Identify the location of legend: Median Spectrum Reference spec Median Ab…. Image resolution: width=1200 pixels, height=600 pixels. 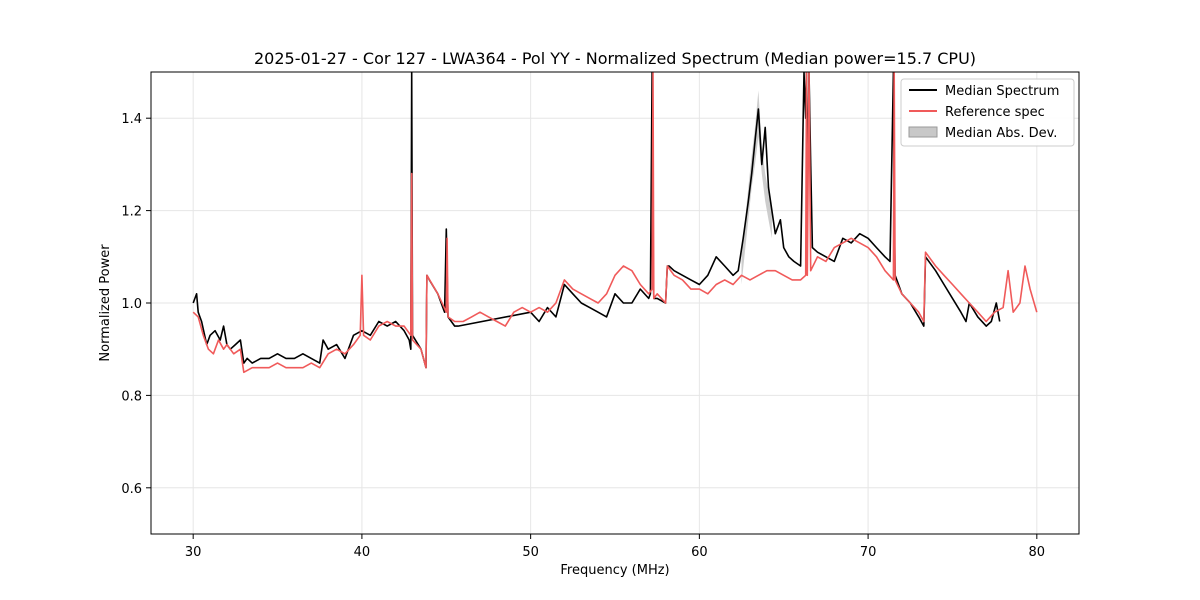
(987, 112).